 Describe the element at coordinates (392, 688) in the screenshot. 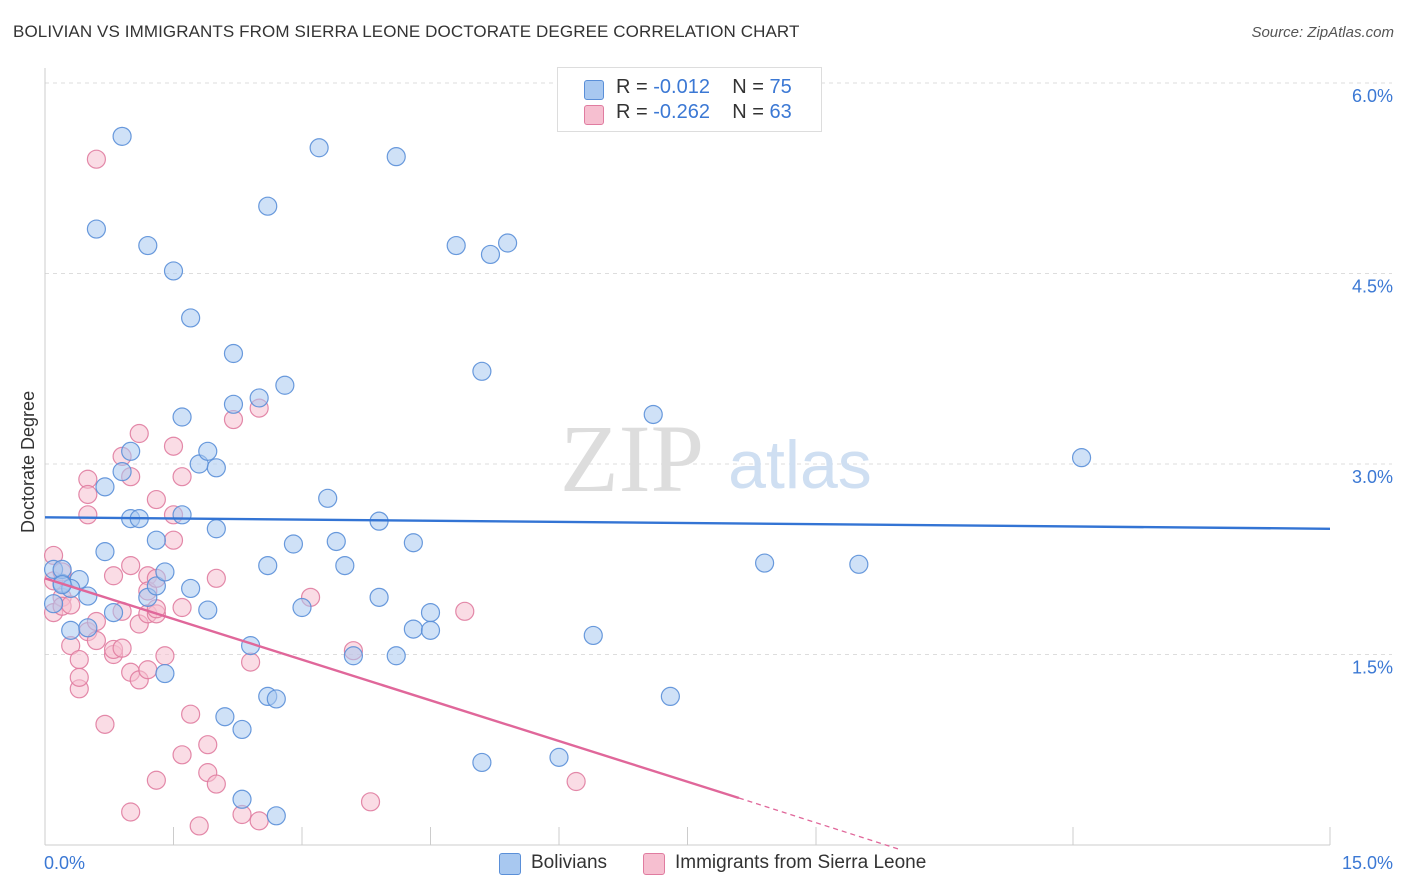

I see `trend-line-sierra-leone` at that location.